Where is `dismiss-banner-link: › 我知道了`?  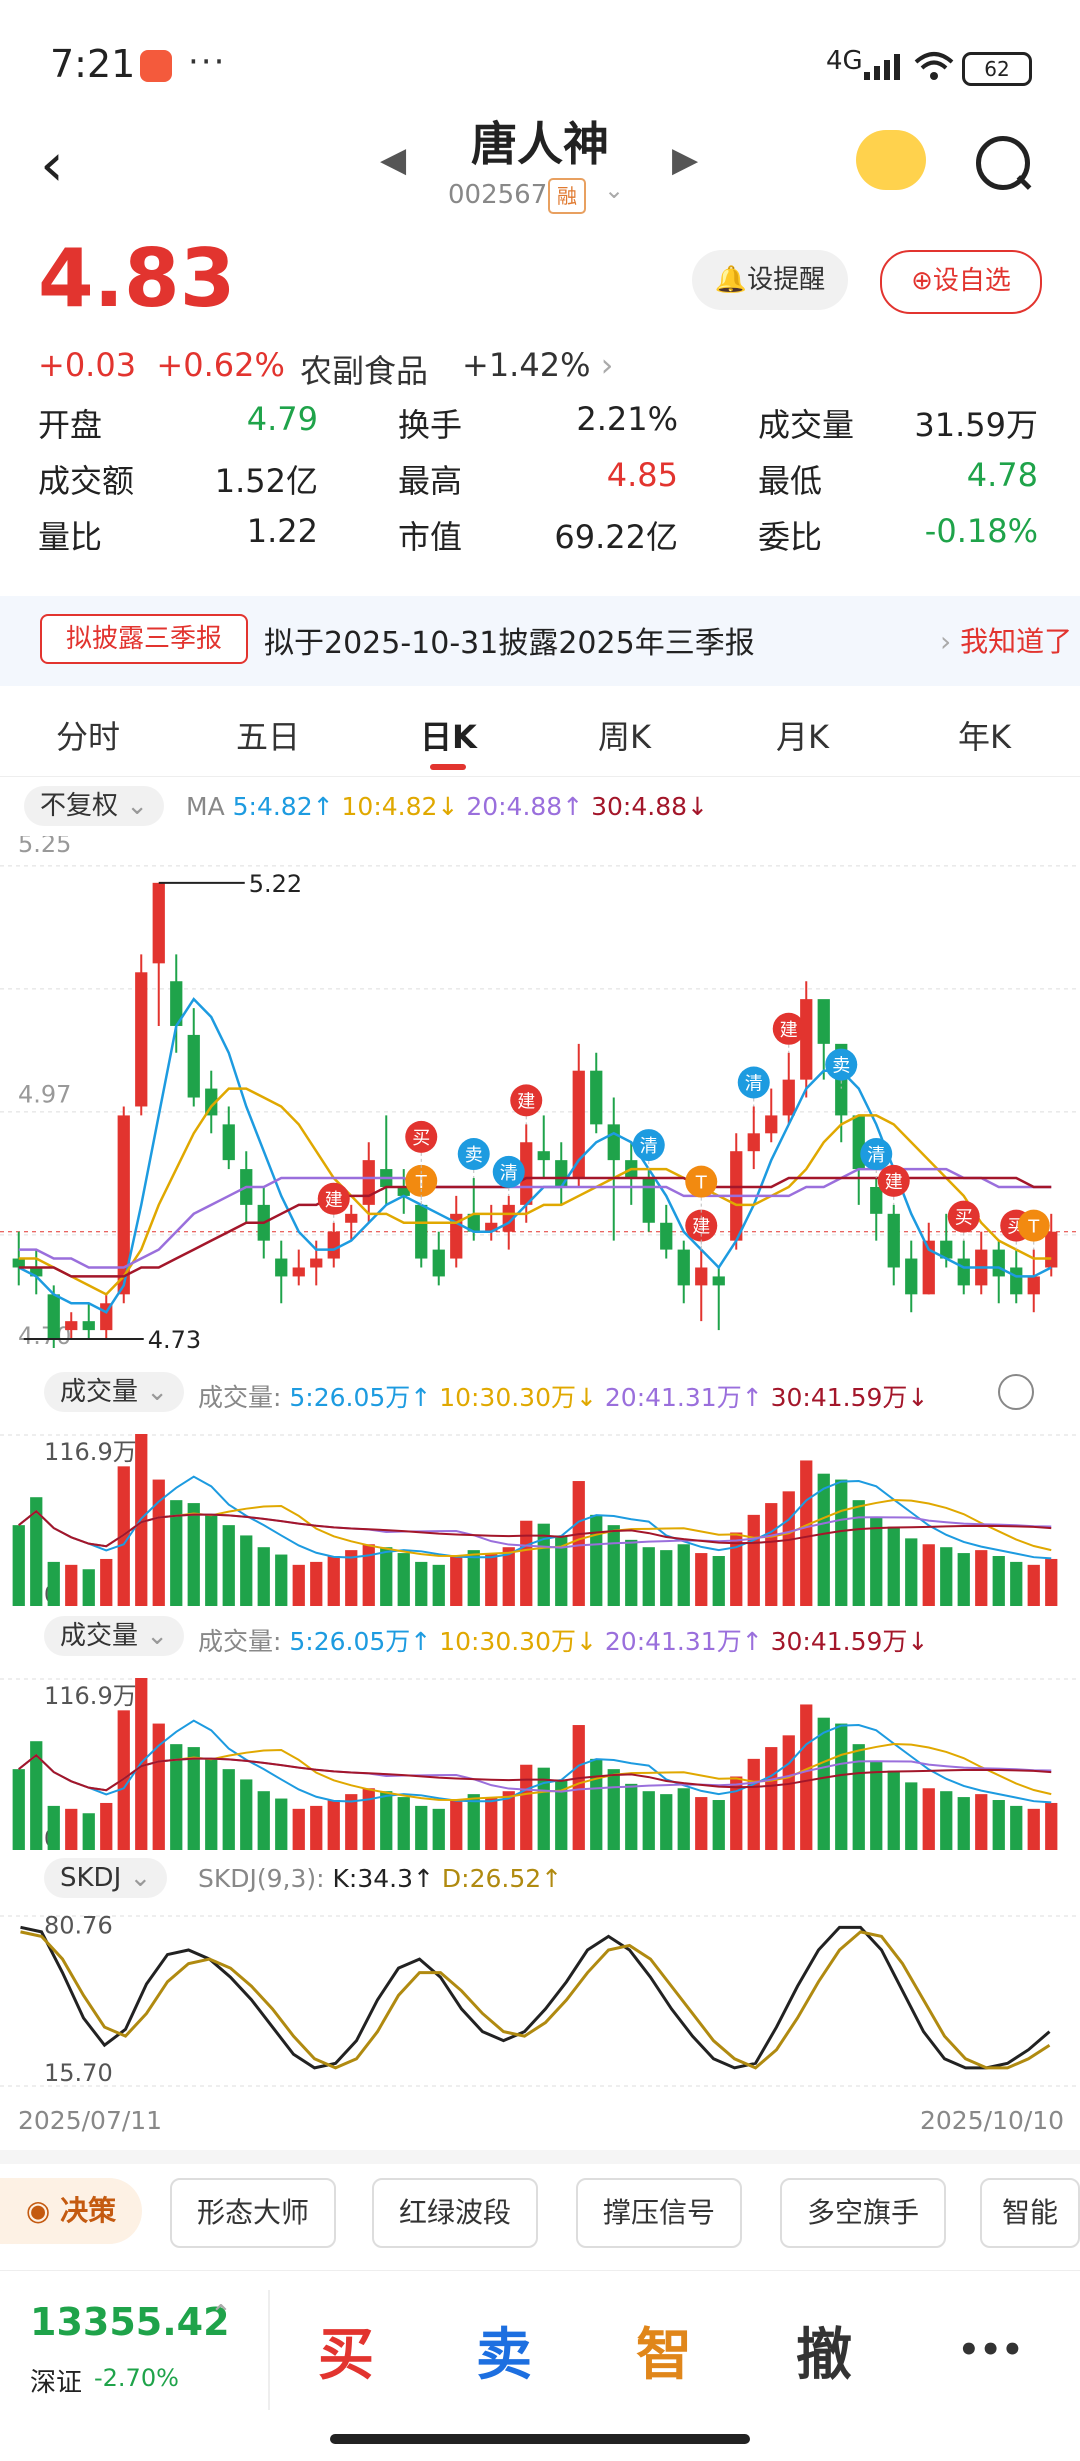 dismiss-banner-link: › 我知道了 is located at coordinates (1006, 640).